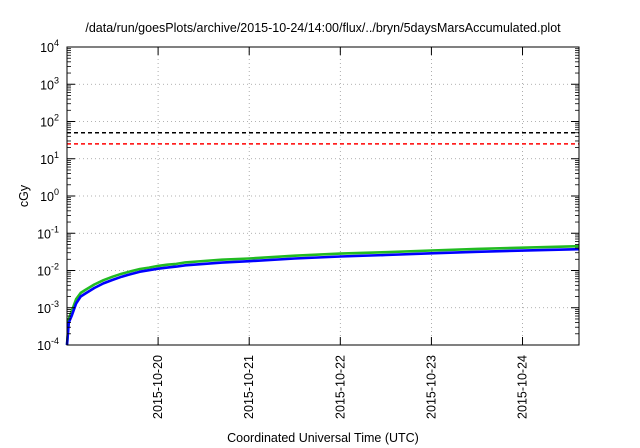  Describe the element at coordinates (55, 341) in the screenshot. I see `y-tick-exponent: -4` at that location.